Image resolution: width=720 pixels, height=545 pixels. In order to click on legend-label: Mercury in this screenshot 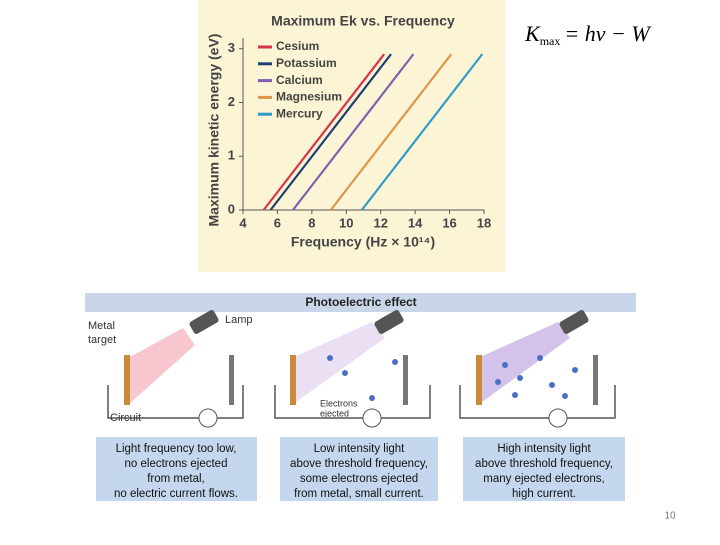, I will do `click(299, 113)`.